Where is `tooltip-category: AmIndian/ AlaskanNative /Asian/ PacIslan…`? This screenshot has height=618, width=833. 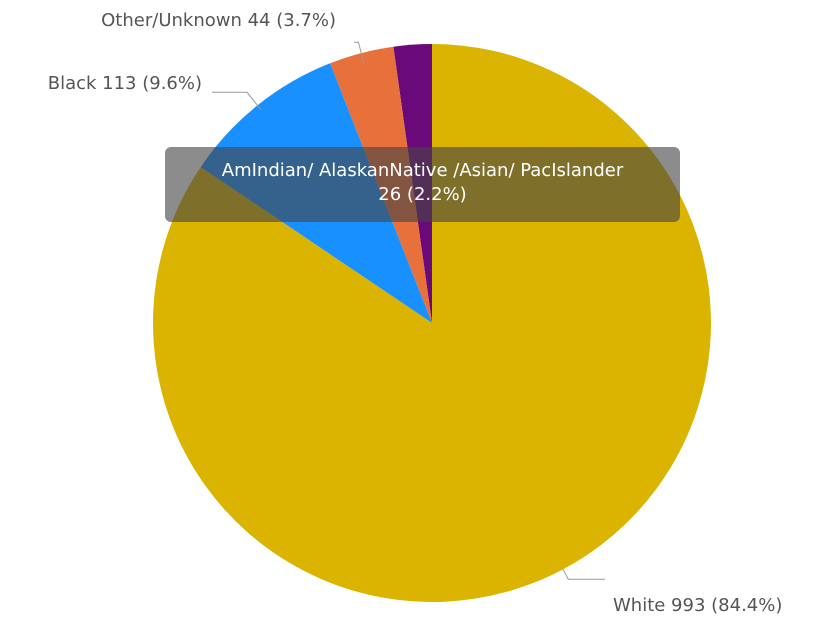
tooltip-category: AmIndian/ AlaskanNative /Asian/ PacIslan… is located at coordinates (422, 170).